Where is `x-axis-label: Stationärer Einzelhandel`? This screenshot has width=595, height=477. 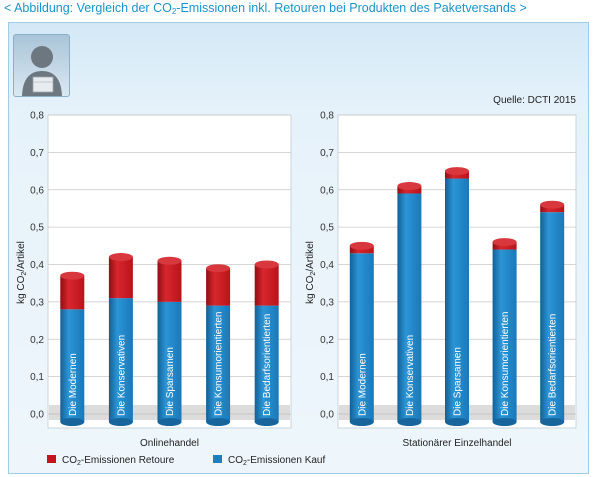
x-axis-label: Stationärer Einzelhandel is located at coordinates (457, 443).